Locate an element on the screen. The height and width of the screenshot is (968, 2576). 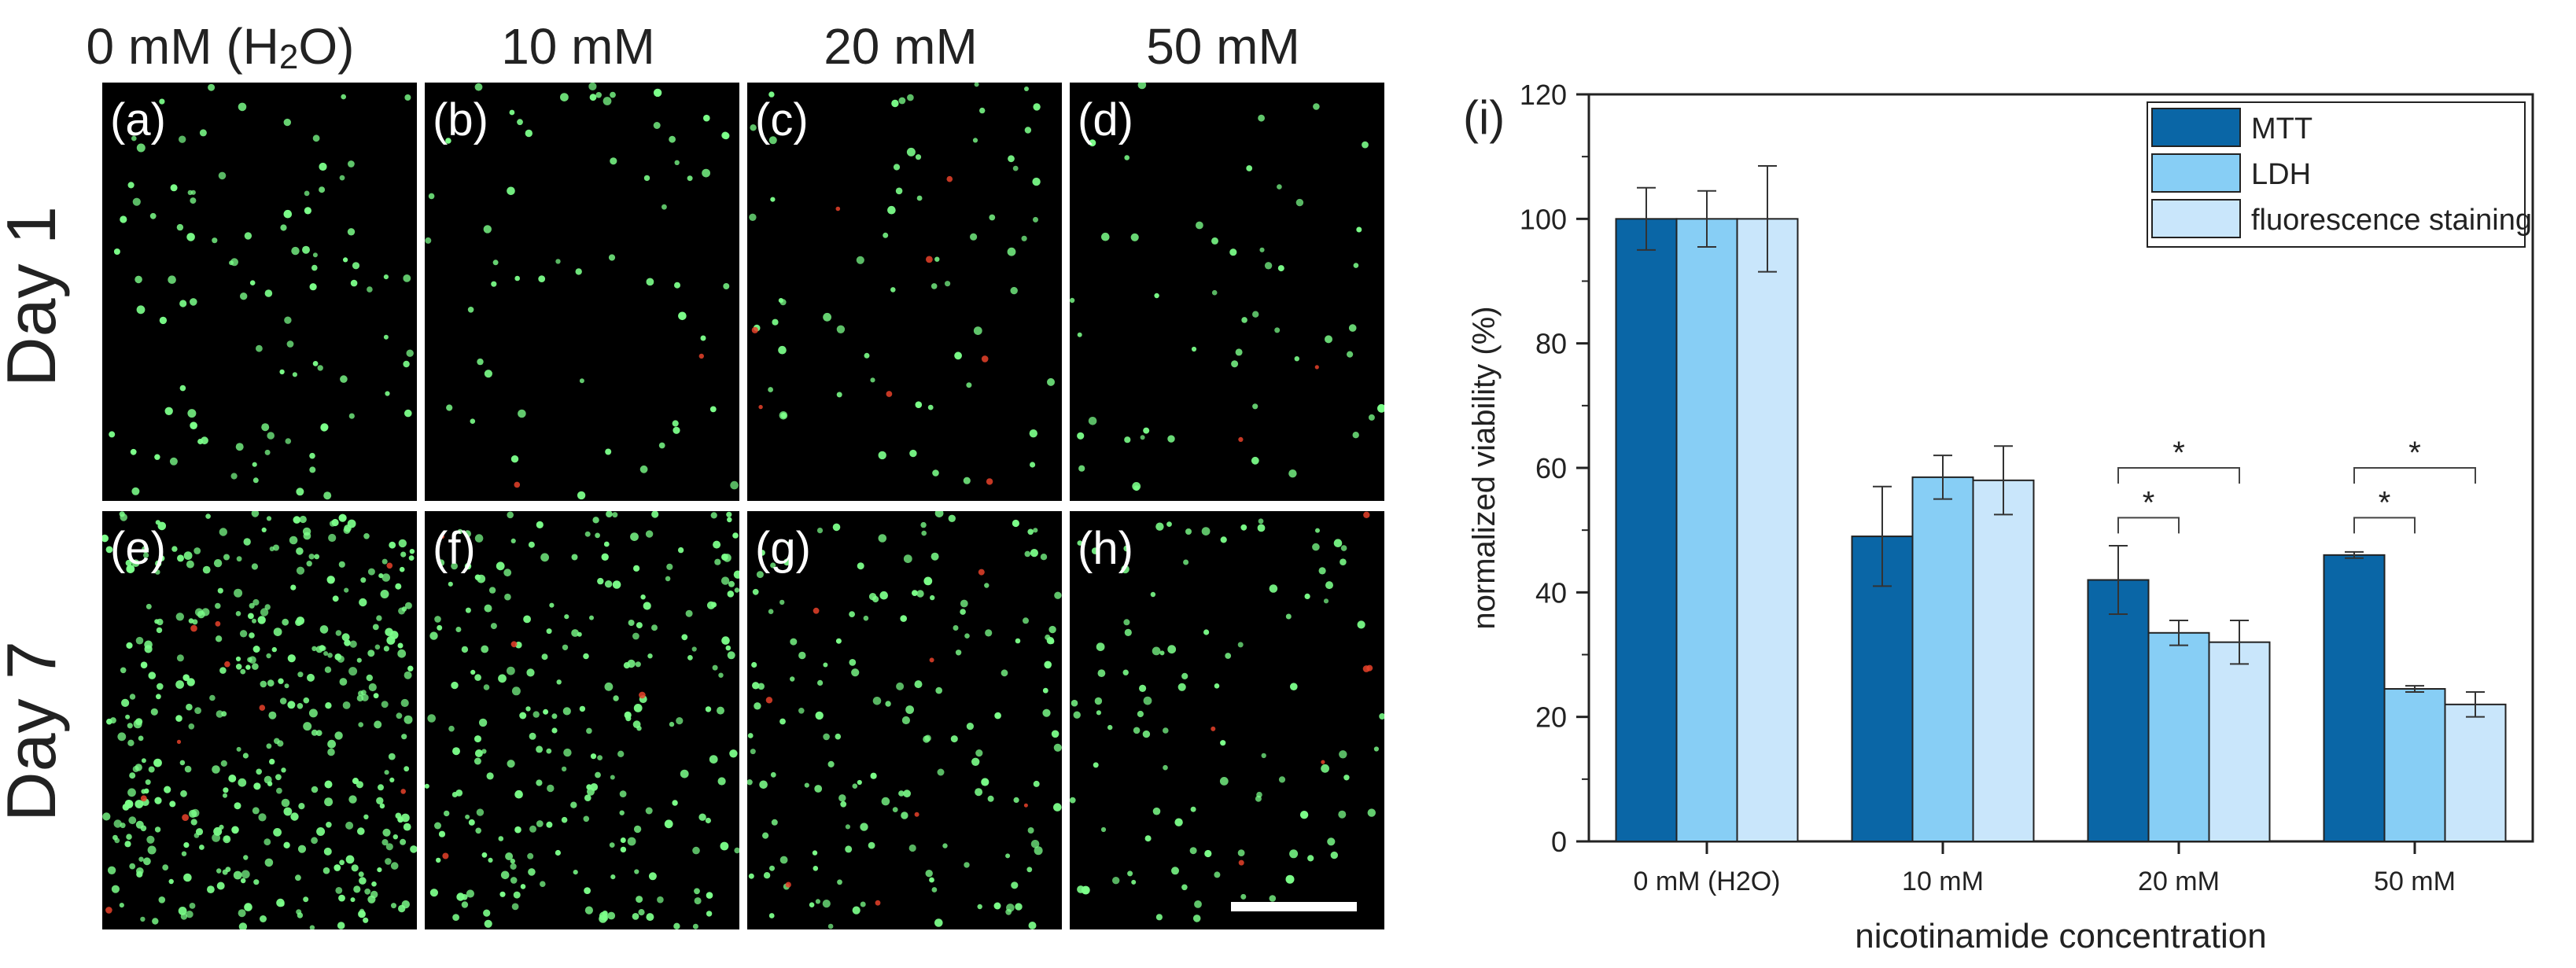
y-tick-label: 20 is located at coordinates (1551, 718).